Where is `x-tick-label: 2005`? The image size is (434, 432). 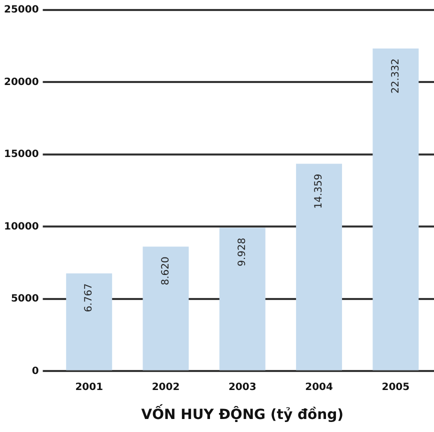
x-tick-label: 2005 is located at coordinates (396, 387).